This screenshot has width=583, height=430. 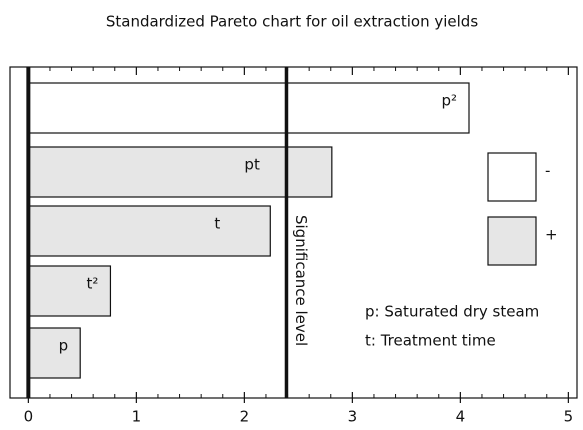 I want to click on legend-label: +, so click(x=551, y=235).